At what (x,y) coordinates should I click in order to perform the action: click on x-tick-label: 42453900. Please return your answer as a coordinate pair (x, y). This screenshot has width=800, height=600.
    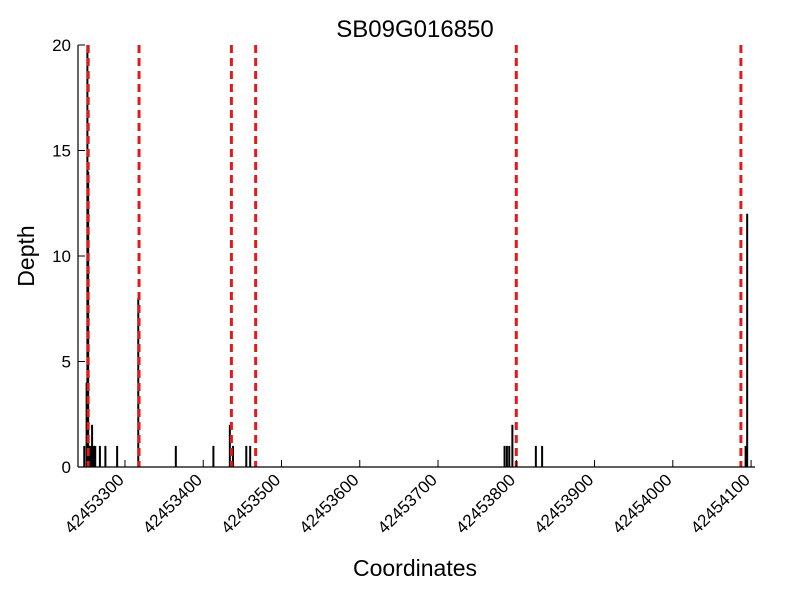
    Looking at the image, I should click on (563, 503).